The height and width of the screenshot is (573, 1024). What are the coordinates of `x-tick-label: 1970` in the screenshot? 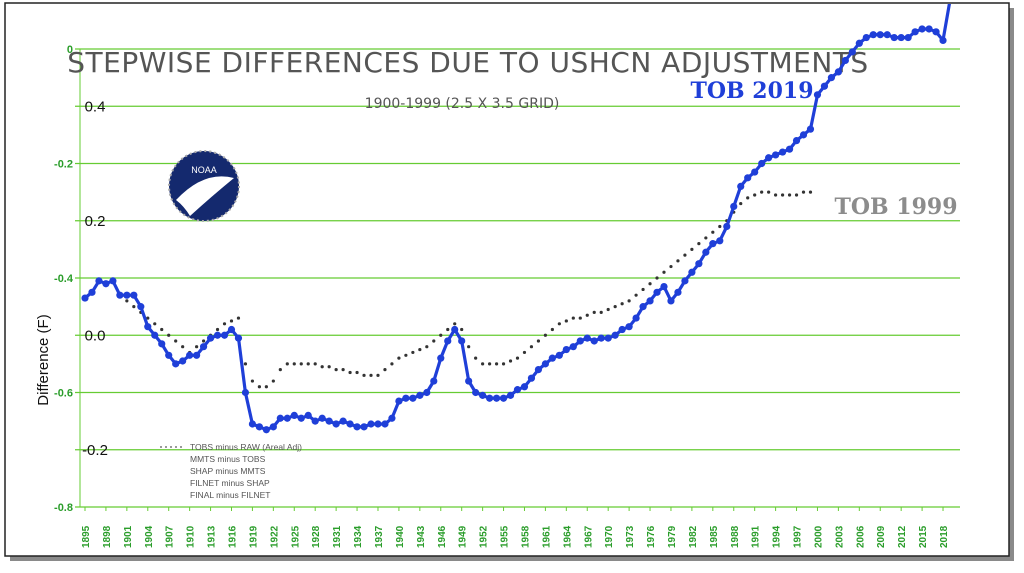 It's located at (609, 536).